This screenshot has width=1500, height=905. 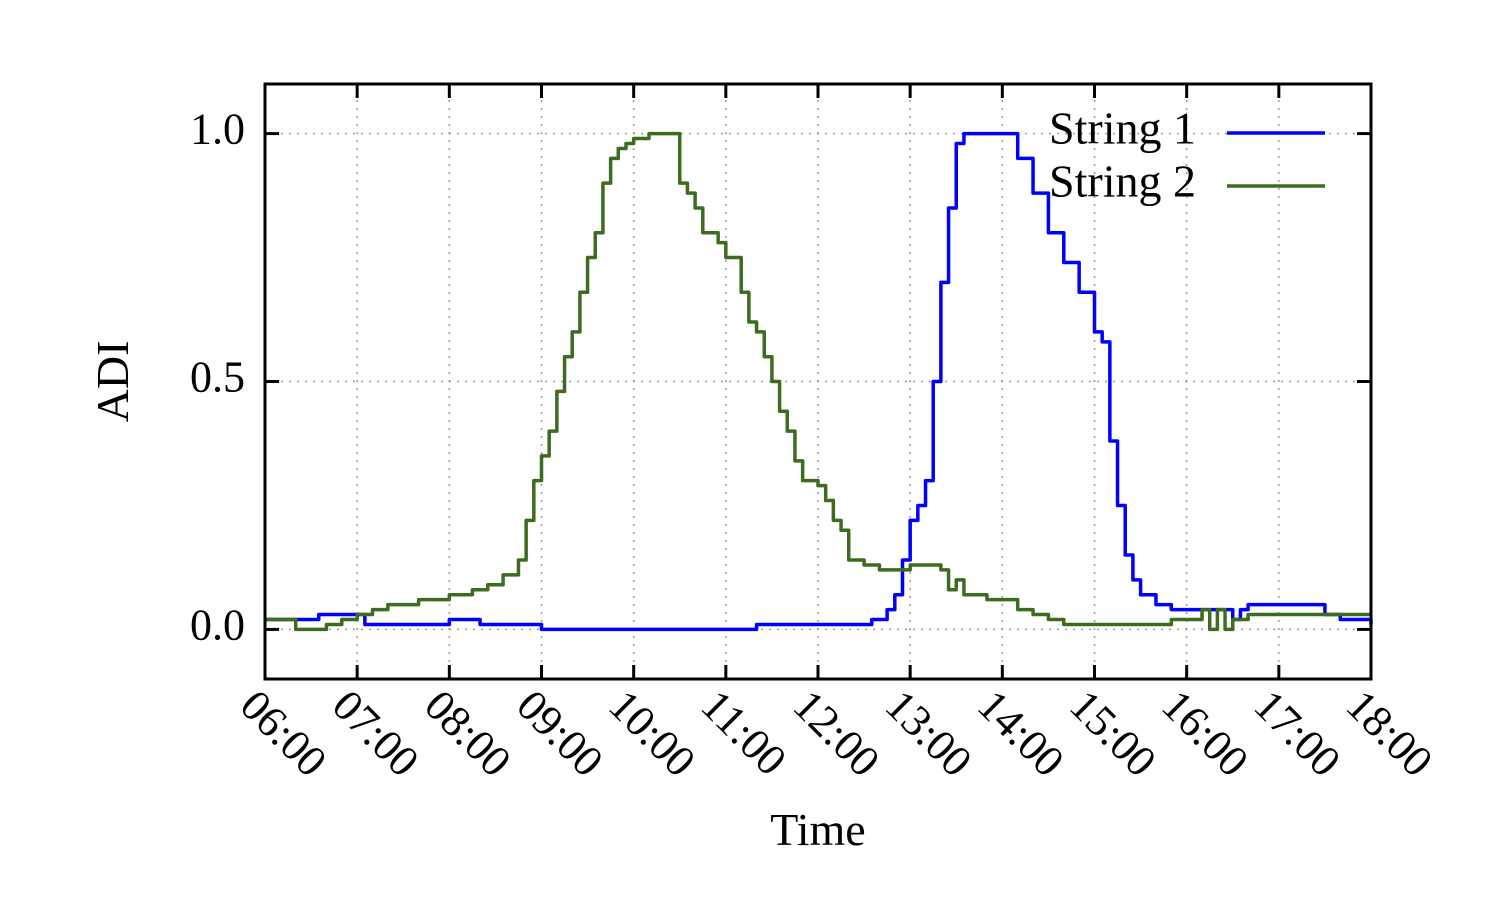 I want to click on x-tick-label: 14:00, so click(x=1021, y=734).